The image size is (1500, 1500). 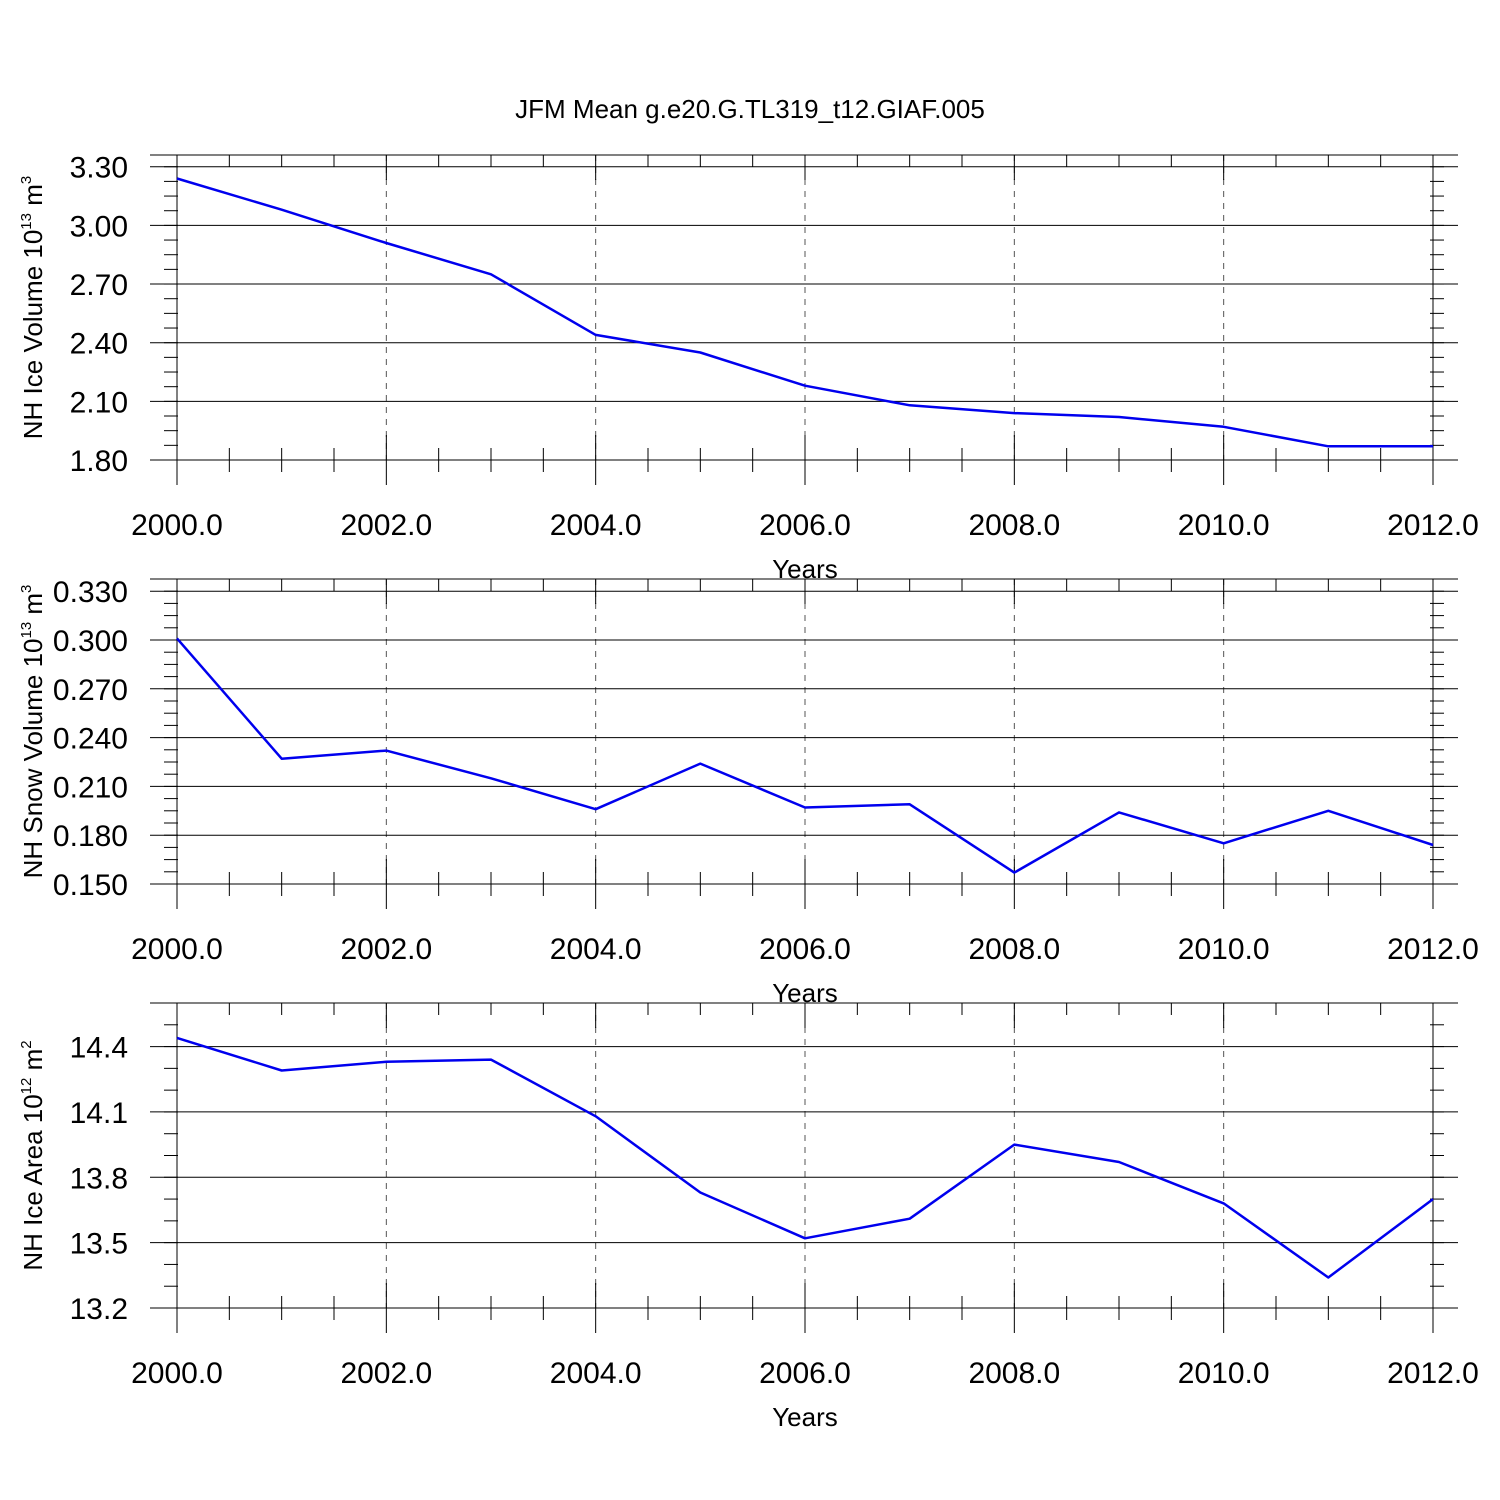 I want to click on y-tick-label: 0.300, so click(x=90, y=641).